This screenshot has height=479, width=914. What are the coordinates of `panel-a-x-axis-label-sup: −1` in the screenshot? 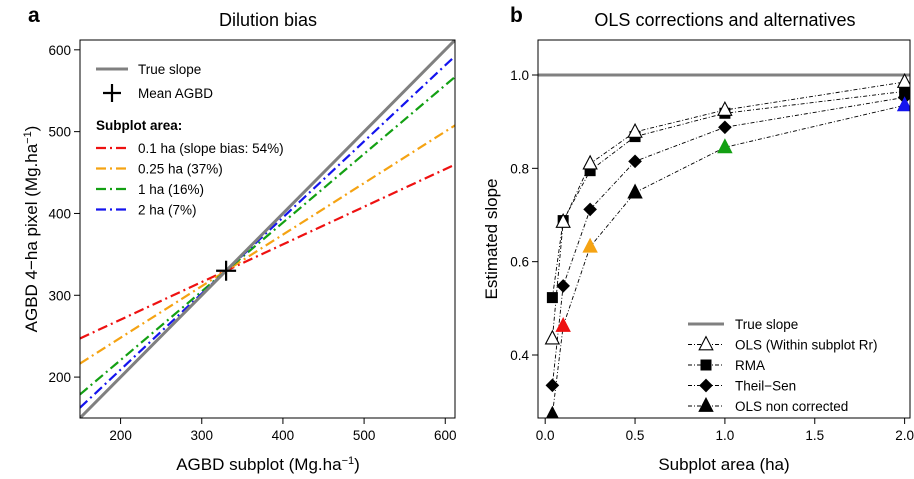 It's located at (348, 461).